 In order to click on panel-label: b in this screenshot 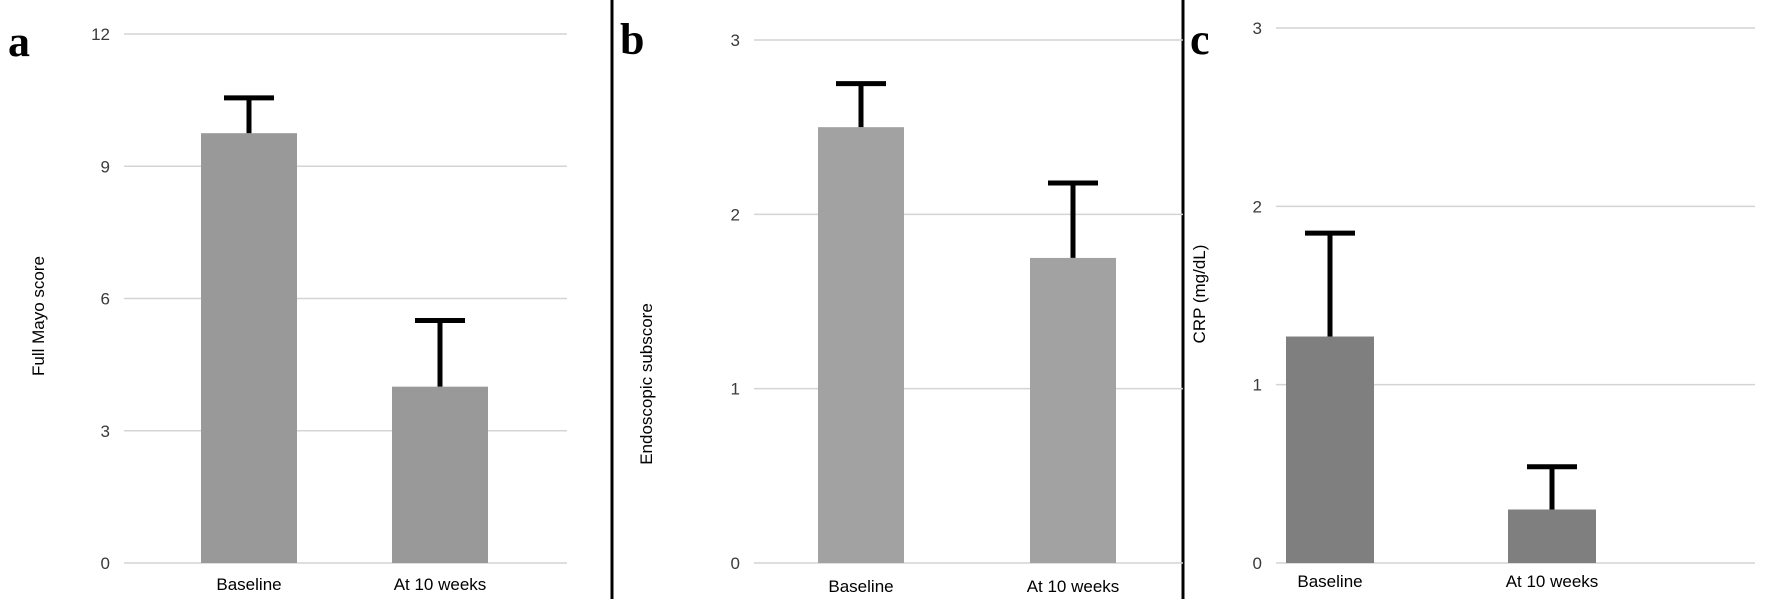, I will do `click(632, 39)`.